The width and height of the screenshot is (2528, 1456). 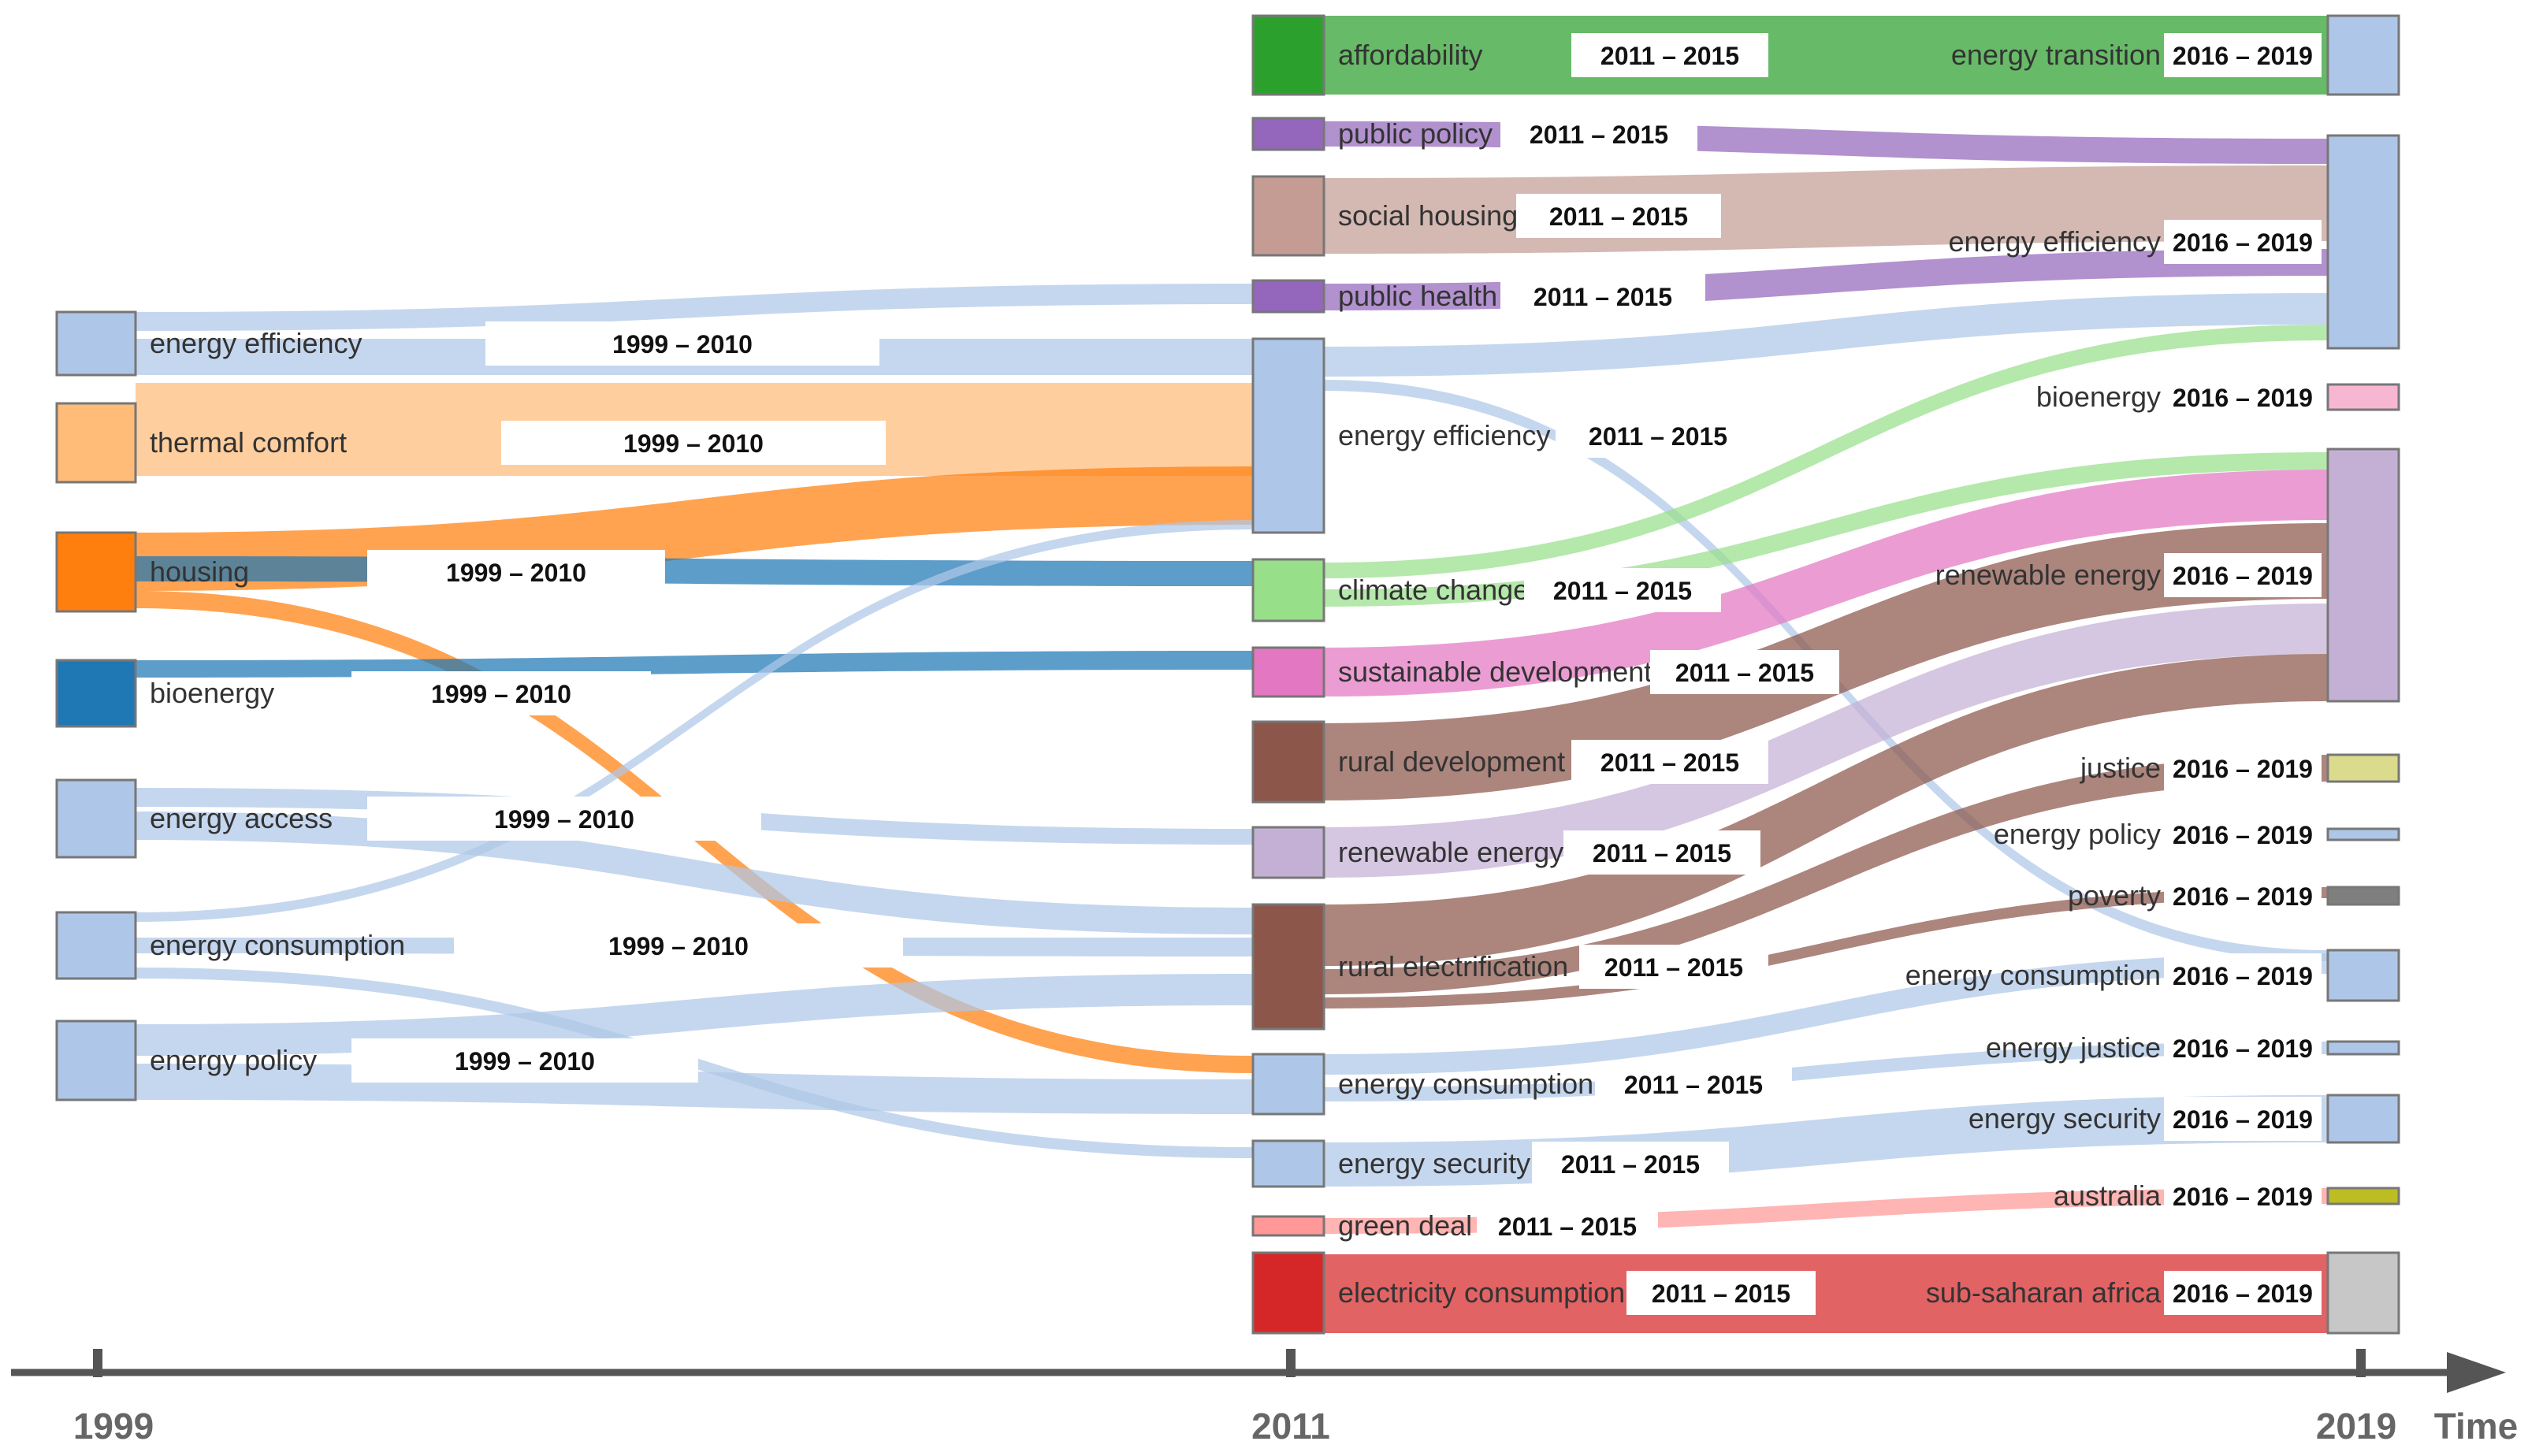 I want to click on node-label: australia, so click(x=2108, y=1195).